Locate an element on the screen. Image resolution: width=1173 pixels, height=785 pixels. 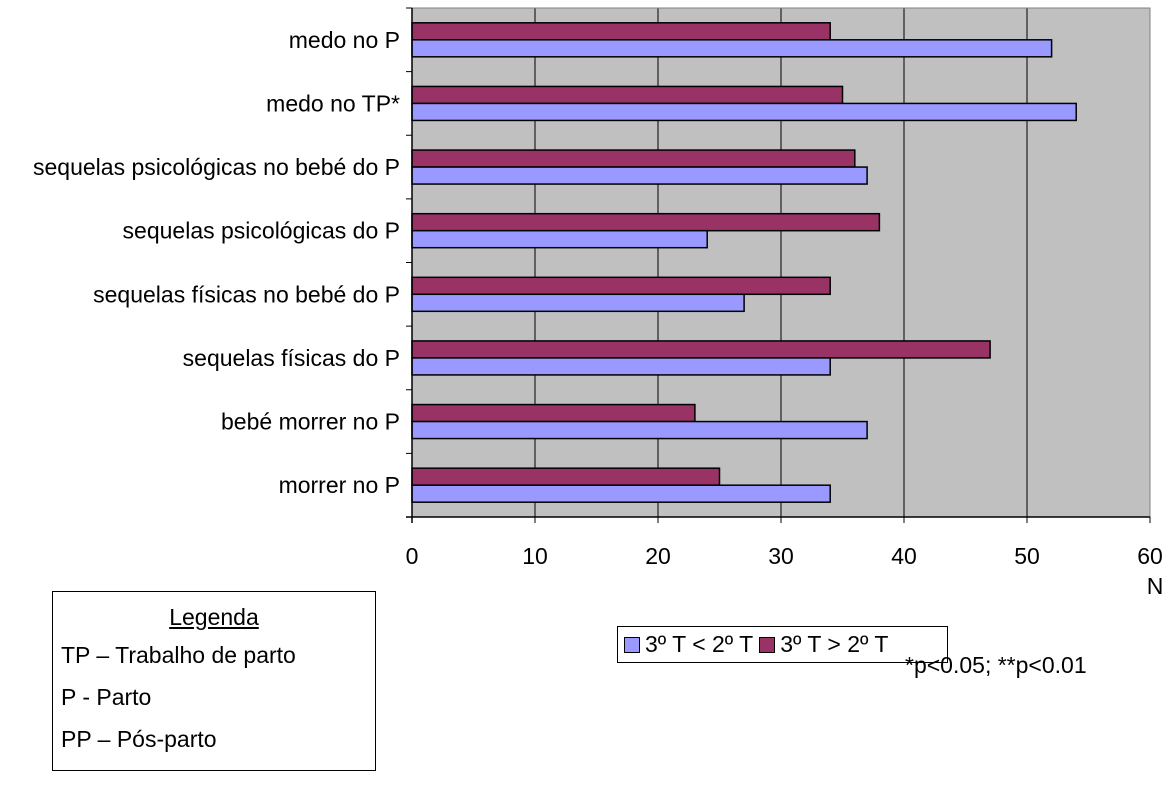
key-line-pp: PP – Pós-parto is located at coordinates (139, 739).